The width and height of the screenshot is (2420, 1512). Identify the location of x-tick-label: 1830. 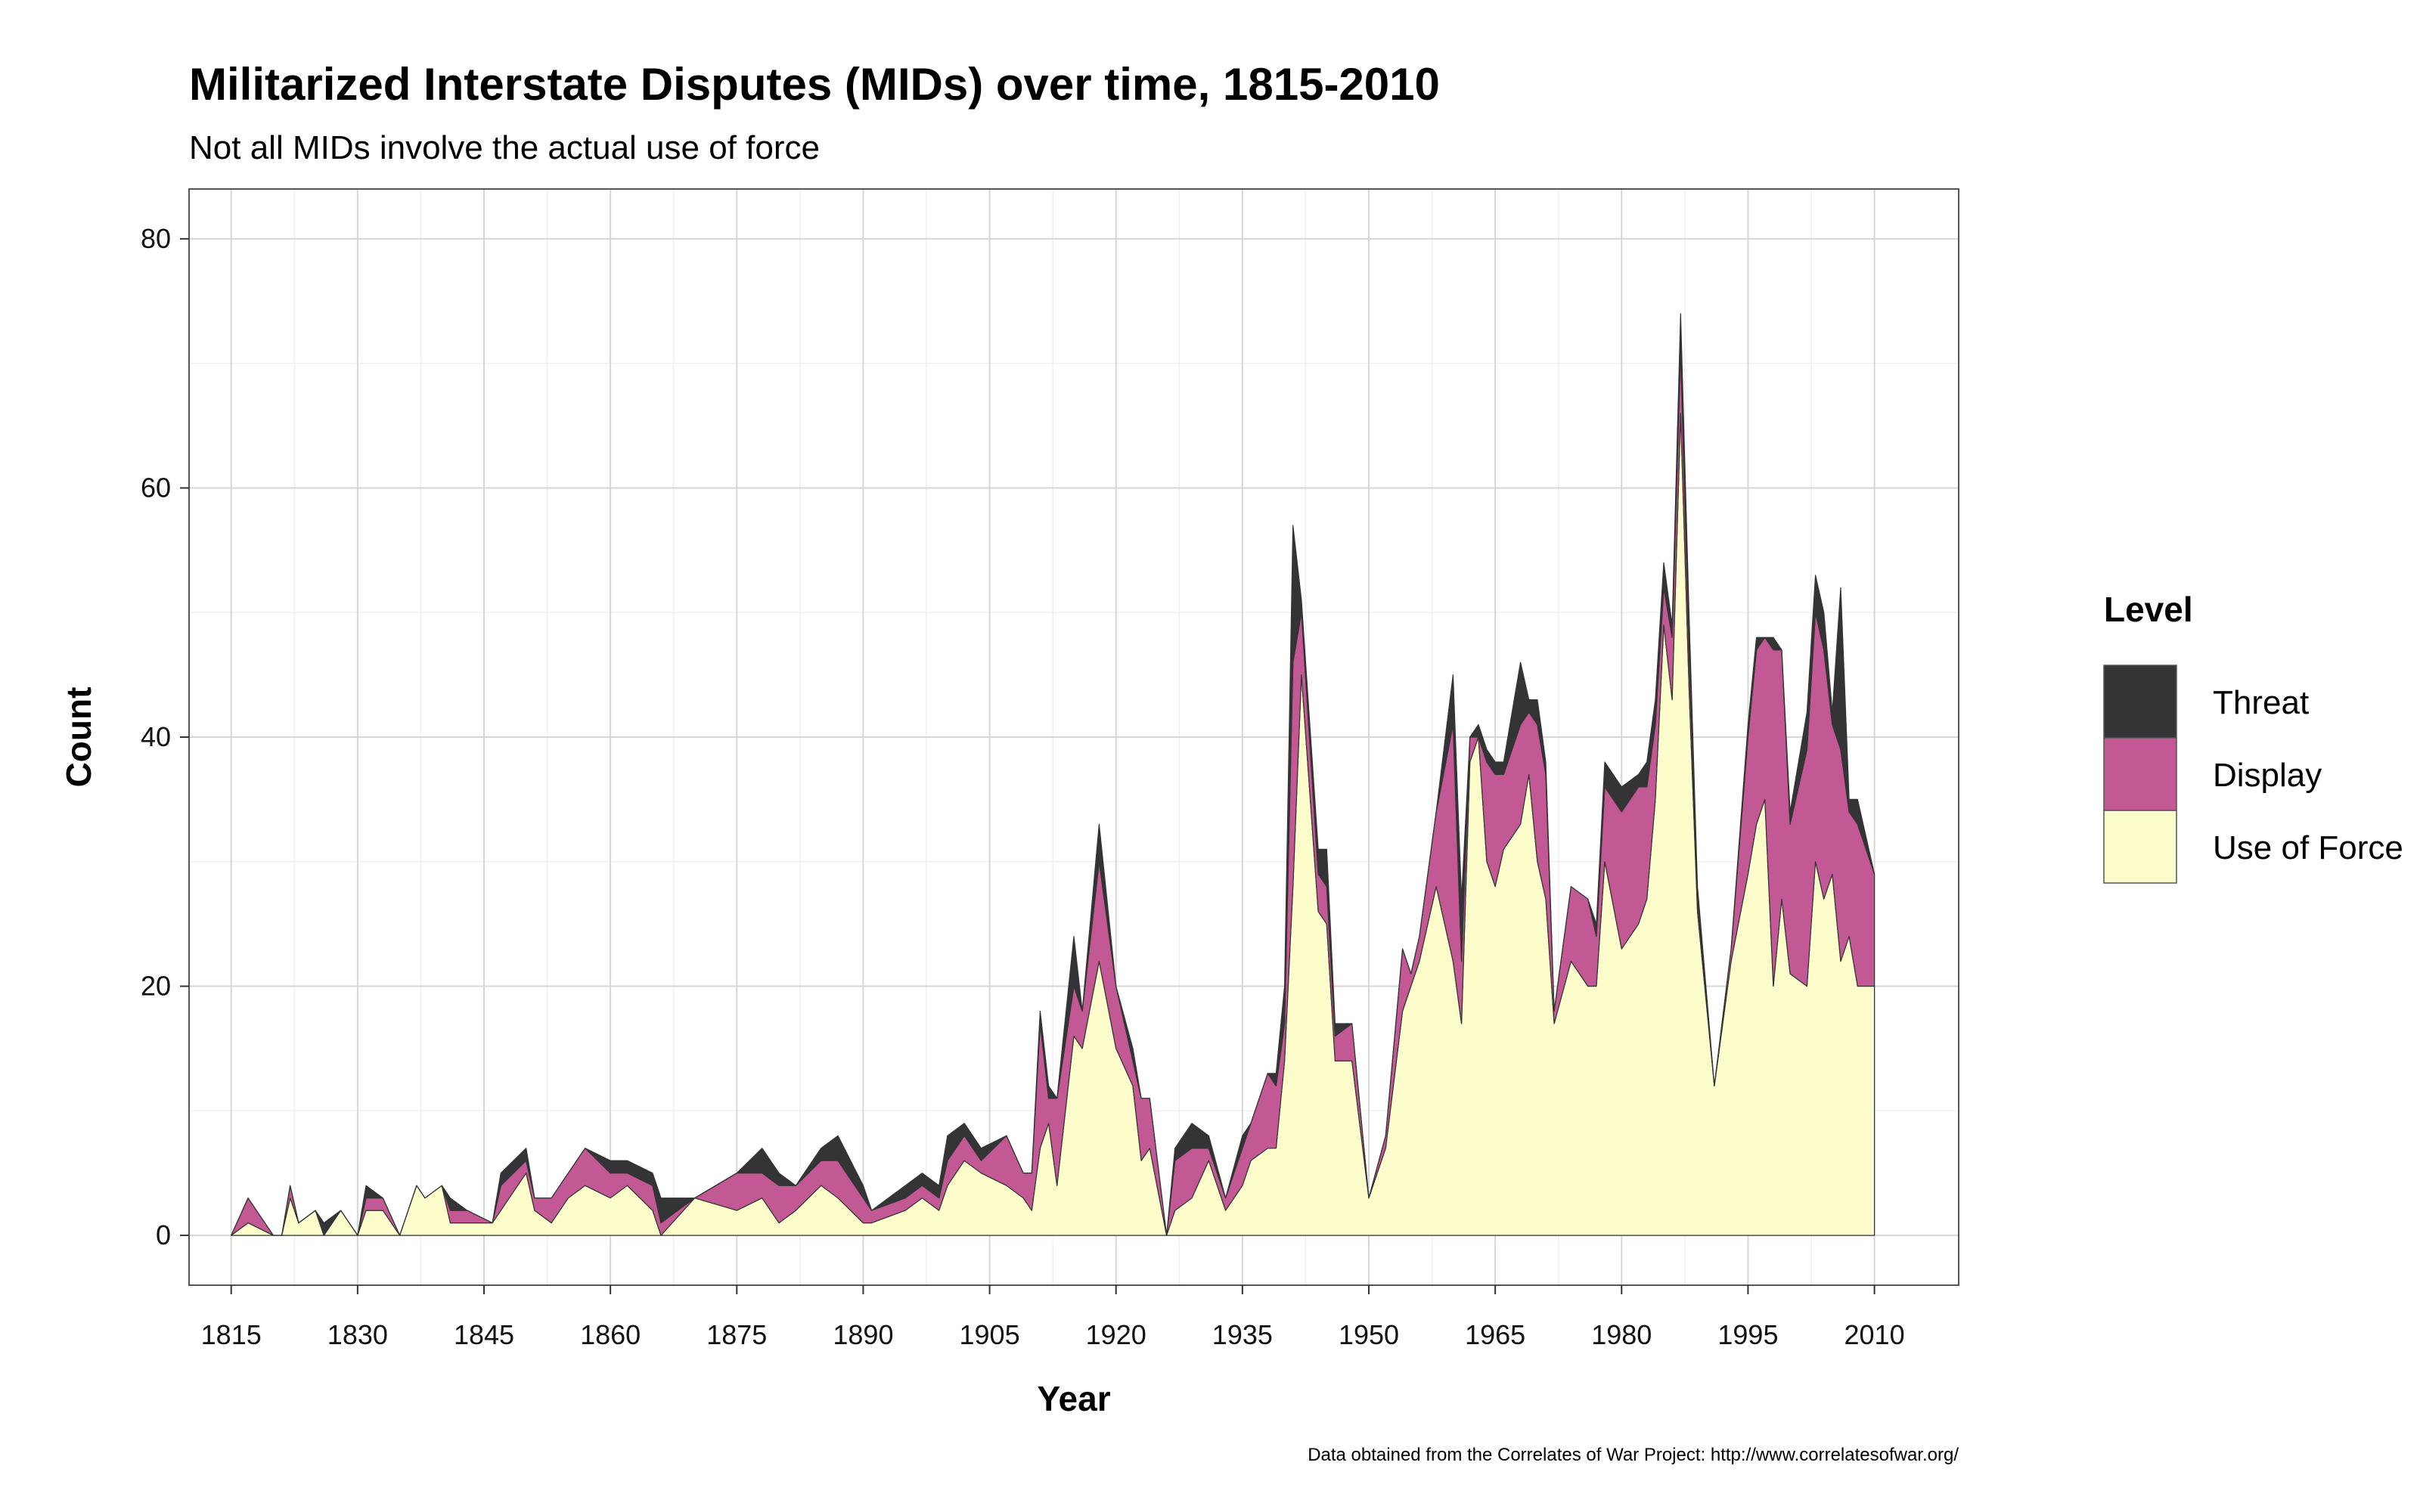
(357, 1334).